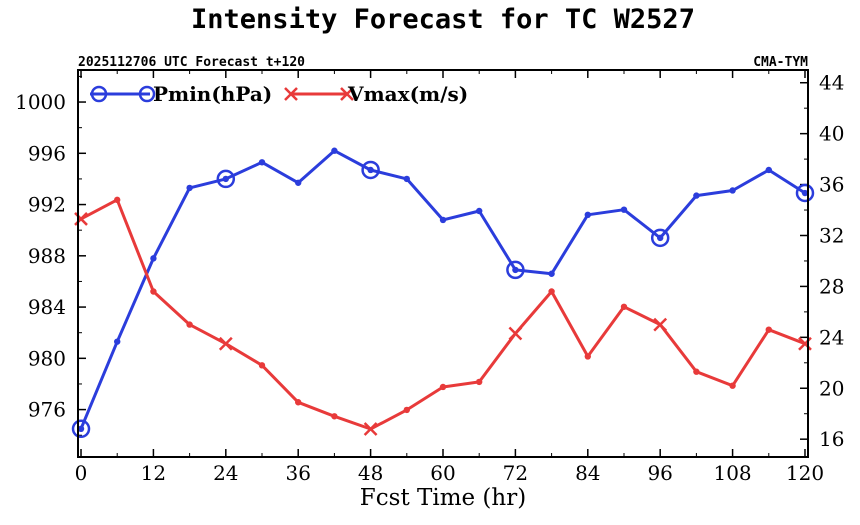 The height and width of the screenshot is (525, 860). What do you see at coordinates (831, 185) in the screenshot?
I see `right-y-tick-label: 36` at bounding box center [831, 185].